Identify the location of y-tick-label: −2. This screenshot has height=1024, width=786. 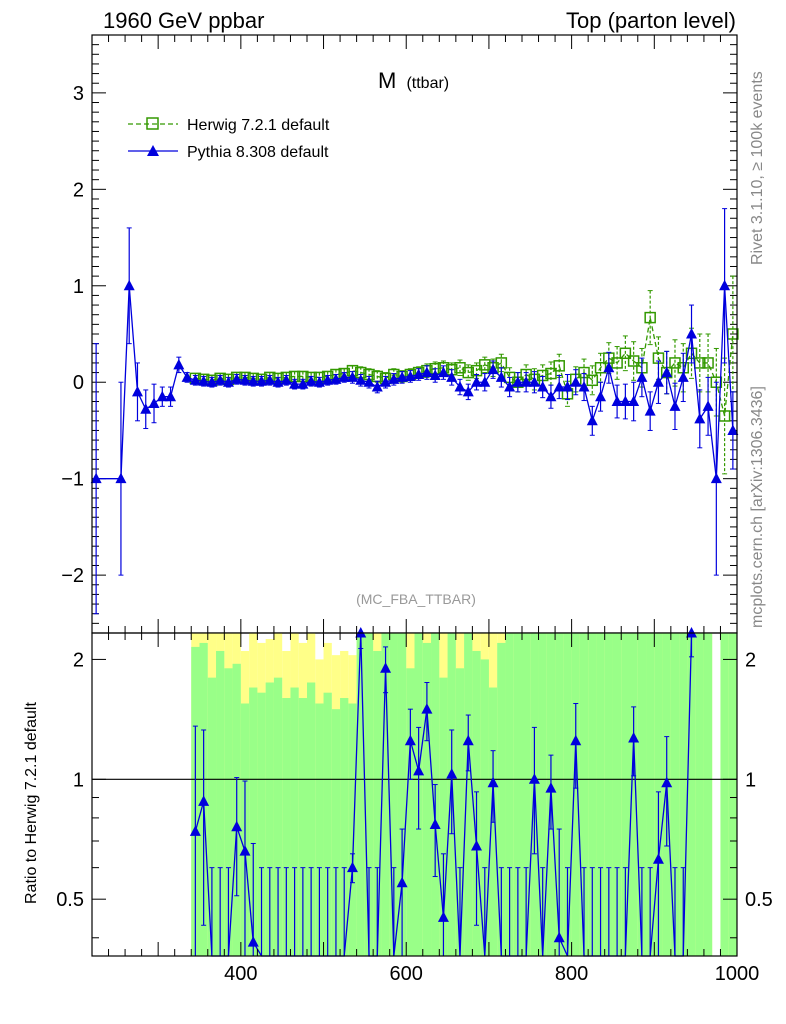
(72, 576).